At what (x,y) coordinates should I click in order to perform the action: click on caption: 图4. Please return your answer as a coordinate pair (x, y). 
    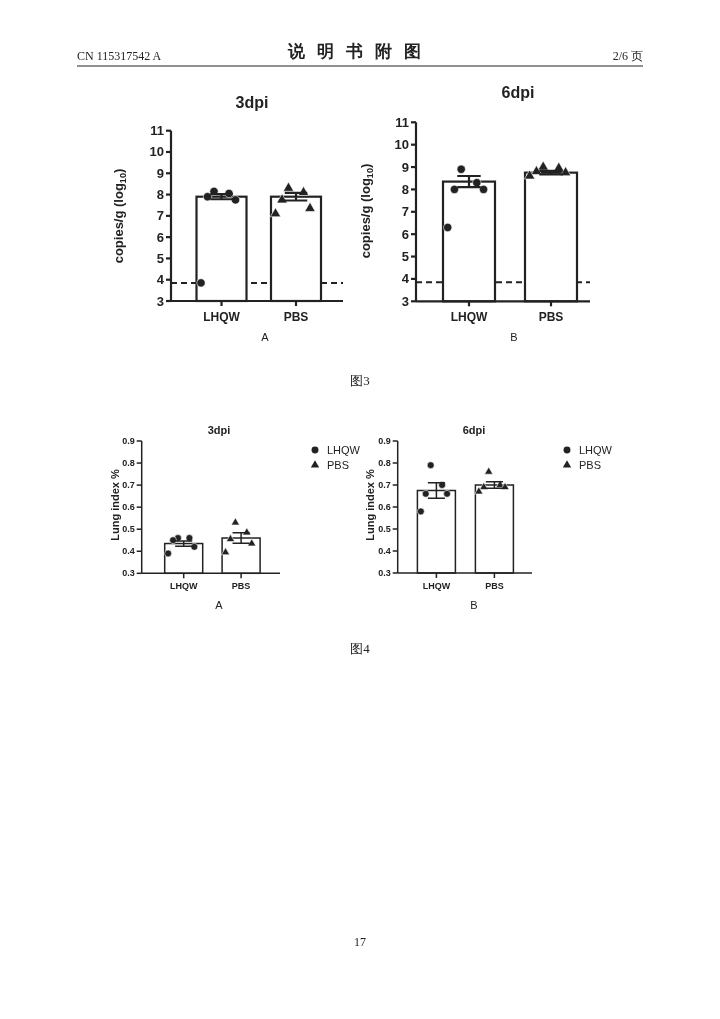
    Looking at the image, I should click on (360, 648).